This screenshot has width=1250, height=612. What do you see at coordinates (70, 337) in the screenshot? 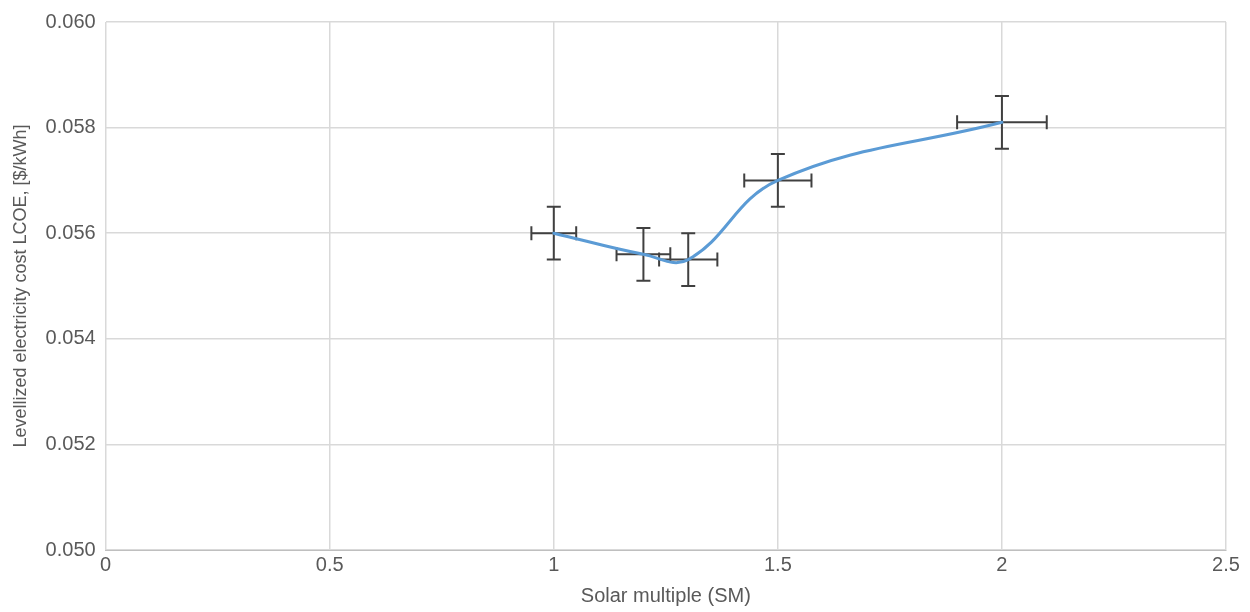
I see `y-tick-label: 0.054` at bounding box center [70, 337].